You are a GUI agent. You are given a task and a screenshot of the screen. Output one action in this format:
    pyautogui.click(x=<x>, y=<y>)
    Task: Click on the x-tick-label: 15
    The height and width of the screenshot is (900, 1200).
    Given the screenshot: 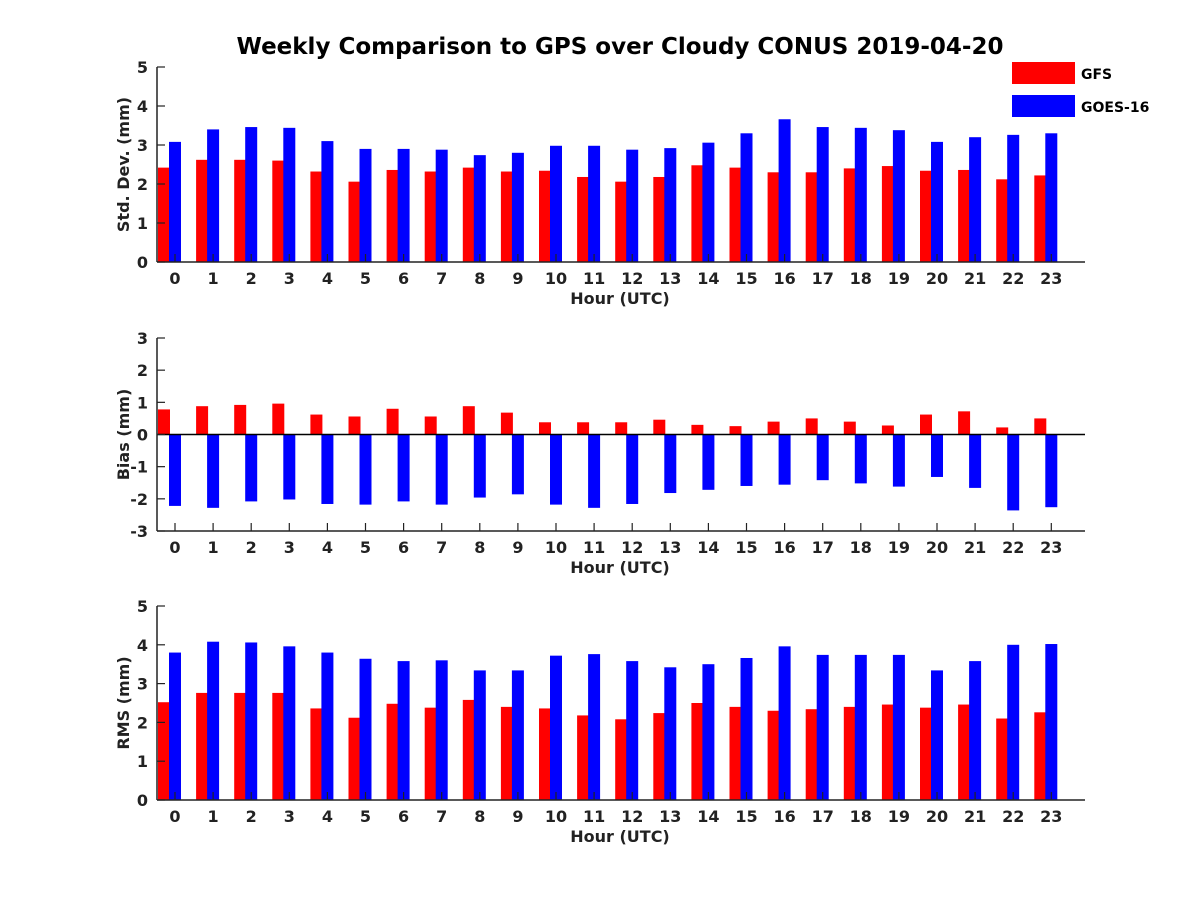 What is the action you would take?
    pyautogui.click(x=746, y=816)
    